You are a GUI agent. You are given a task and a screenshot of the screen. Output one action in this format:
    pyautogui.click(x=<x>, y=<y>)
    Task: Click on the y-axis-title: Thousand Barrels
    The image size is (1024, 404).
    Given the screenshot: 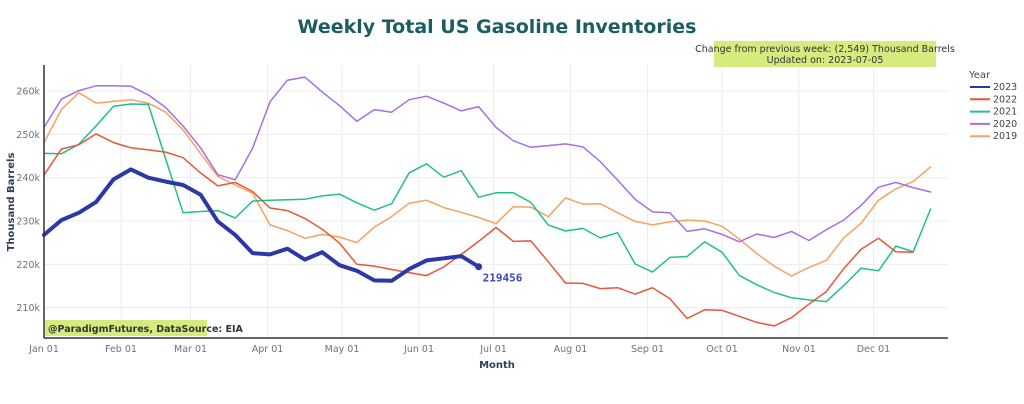 What is the action you would take?
    pyautogui.click(x=11, y=202)
    